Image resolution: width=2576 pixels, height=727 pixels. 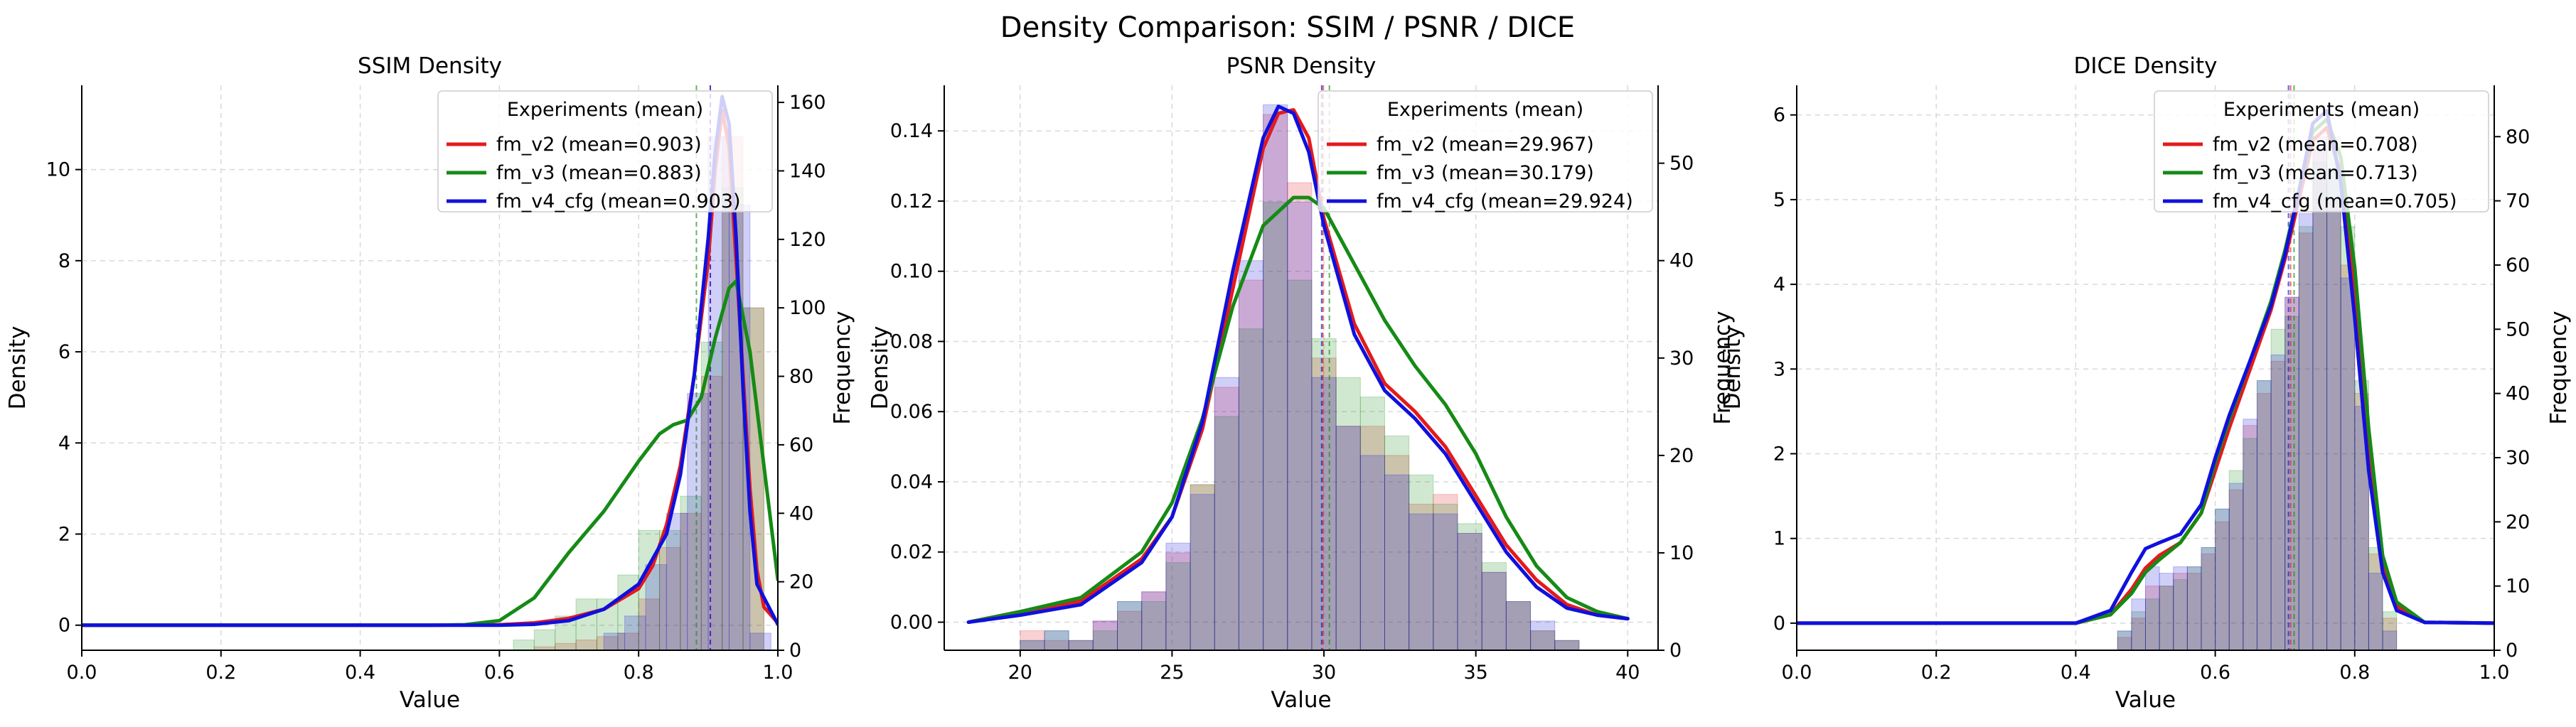 I want to click on x-tick-label: 40, so click(x=1627, y=673).